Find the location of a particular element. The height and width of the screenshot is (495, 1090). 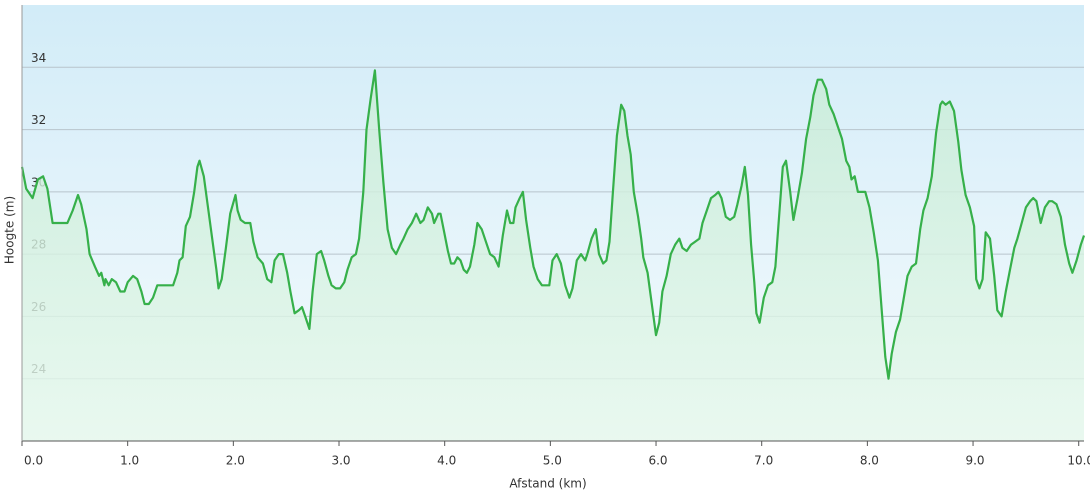

x-tick-label: 9.0 is located at coordinates (974, 461).